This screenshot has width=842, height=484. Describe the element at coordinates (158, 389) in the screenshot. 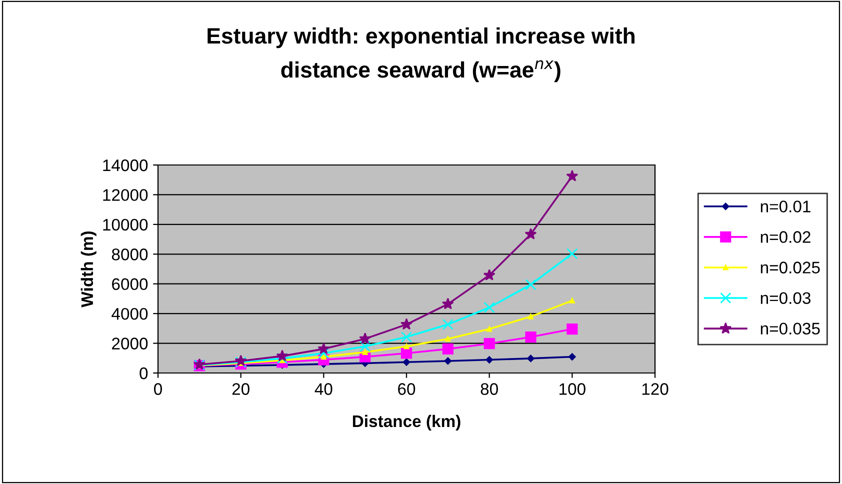

I see `x-tick-label: 0` at that location.